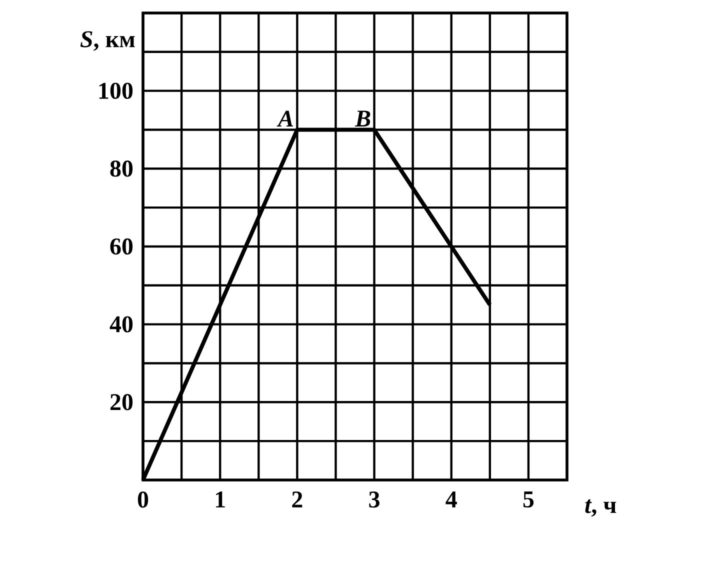  I want to click on x-tick-label: 1, so click(220, 500).